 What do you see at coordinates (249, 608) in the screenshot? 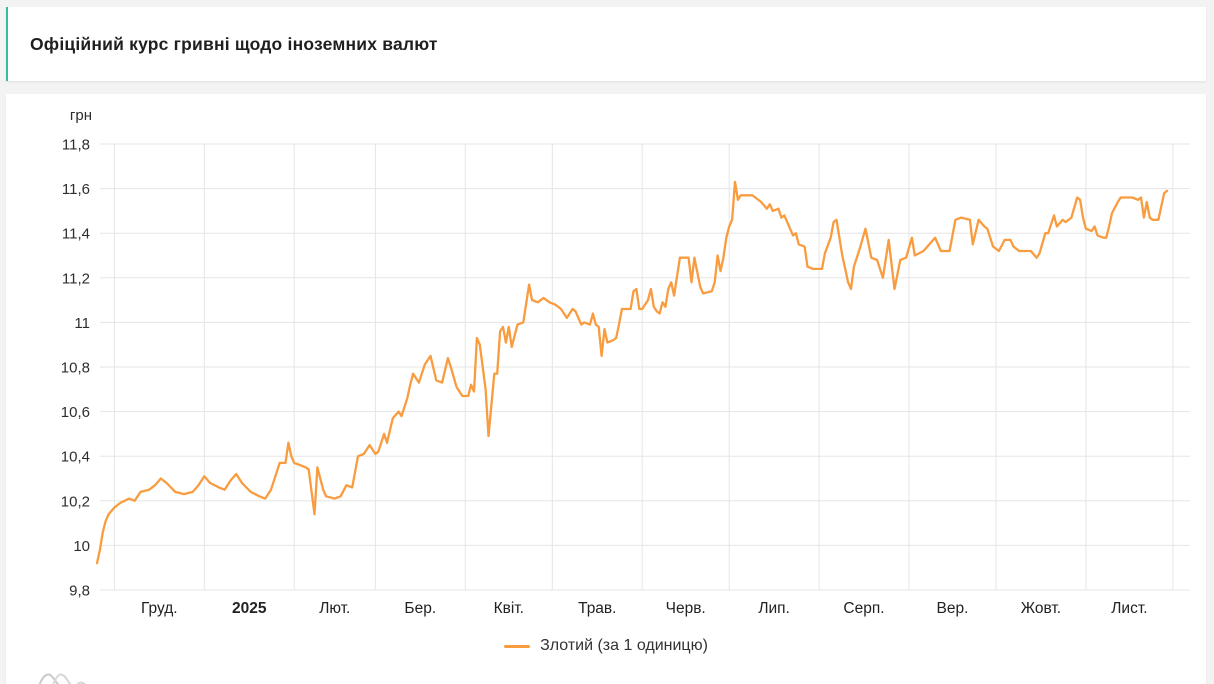
I see `x-tick-label: 2025` at bounding box center [249, 608].